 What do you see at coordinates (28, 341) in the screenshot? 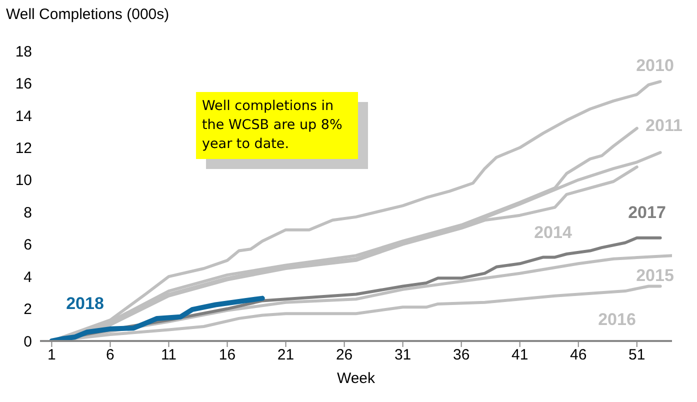
I see `y-tick-label: 0` at bounding box center [28, 341].